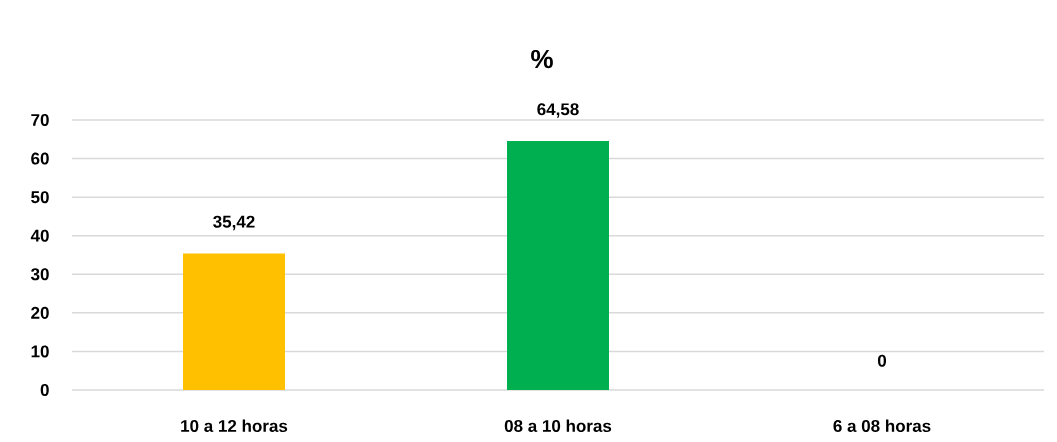  Describe the element at coordinates (39, 274) in the screenshot. I see `y-tick-label: 30` at that location.